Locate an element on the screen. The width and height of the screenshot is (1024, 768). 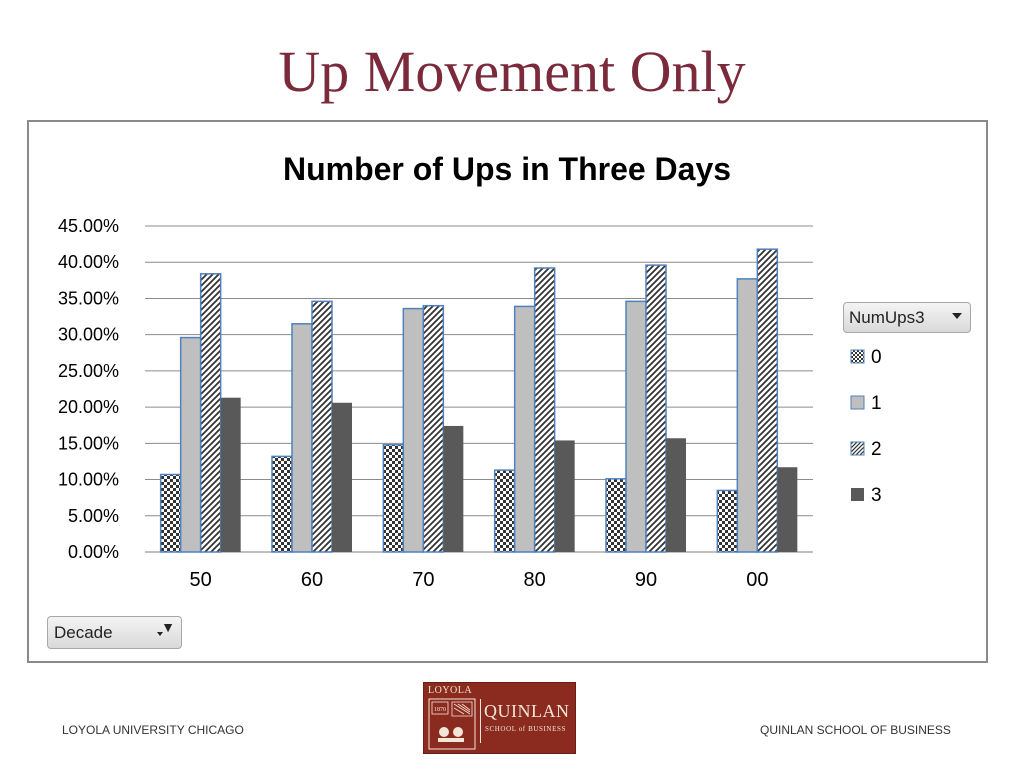
footer-university: LOYOLA UNIVERSITY CHICAGO is located at coordinates (153, 730).